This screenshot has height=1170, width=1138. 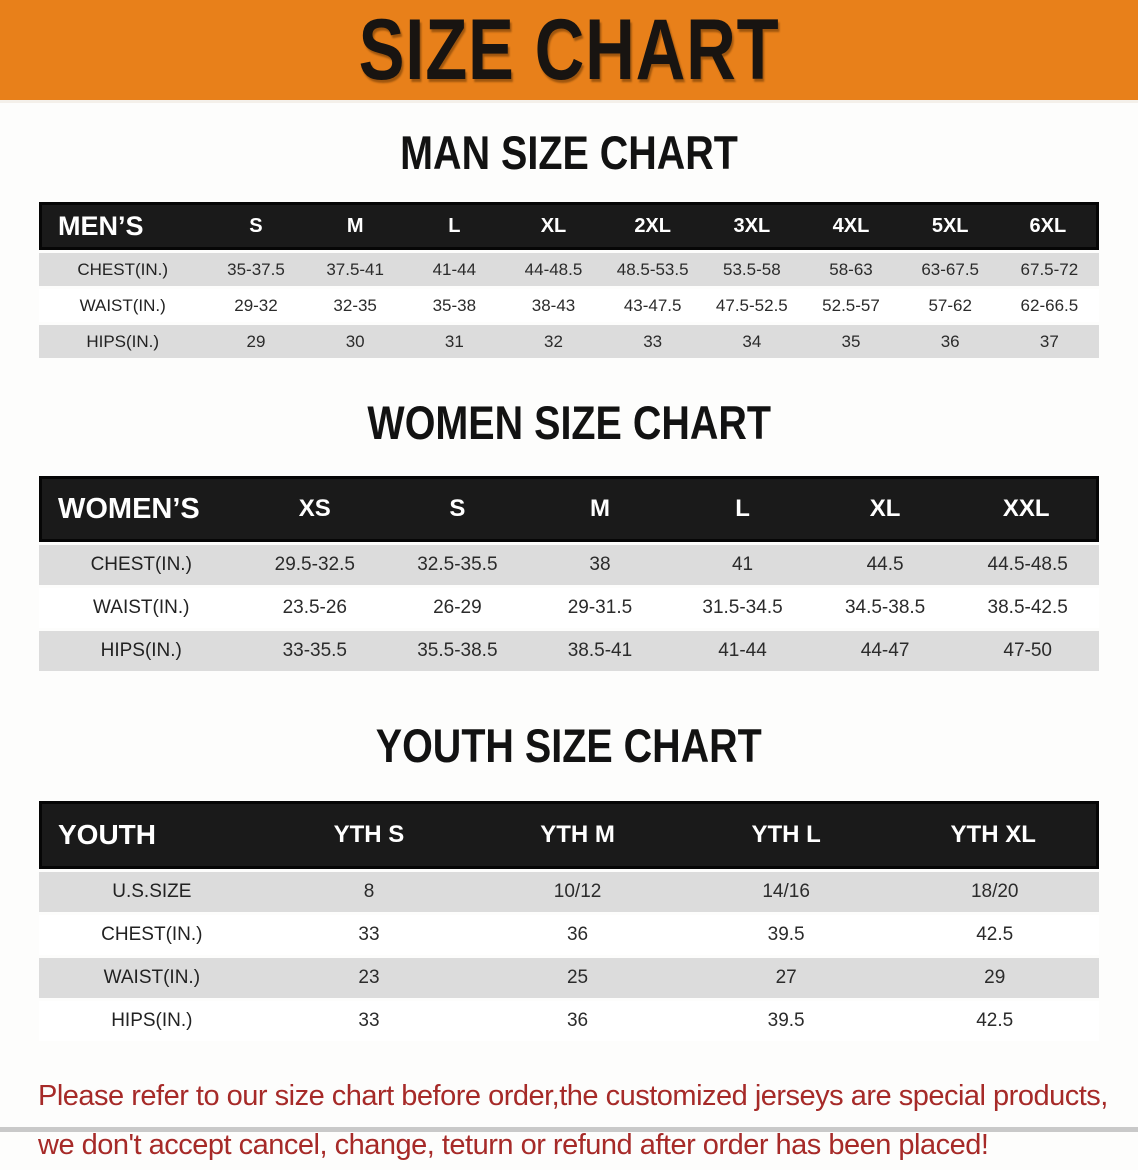 I want to click on size-cell: 29.5-32.5, so click(x=315, y=565).